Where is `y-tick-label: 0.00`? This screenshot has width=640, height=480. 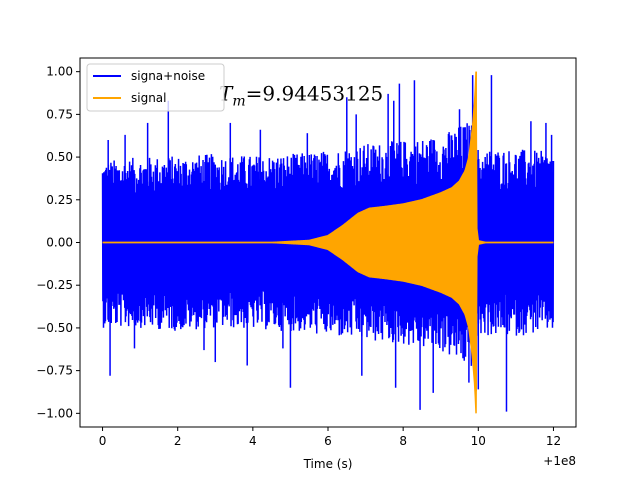 y-tick-label: 0.00 is located at coordinates (59, 243).